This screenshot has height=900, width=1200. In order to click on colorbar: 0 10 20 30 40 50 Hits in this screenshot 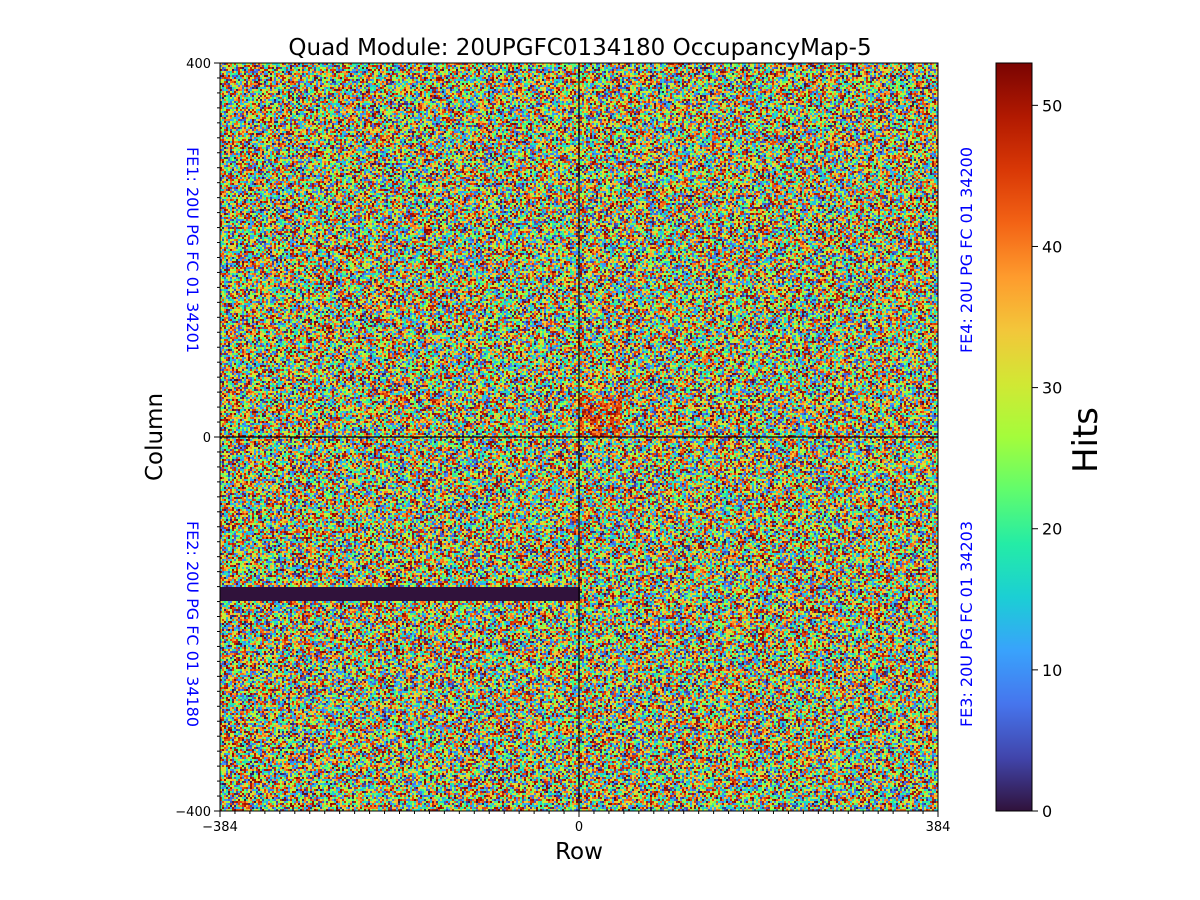, I will do `click(1050, 441)`.